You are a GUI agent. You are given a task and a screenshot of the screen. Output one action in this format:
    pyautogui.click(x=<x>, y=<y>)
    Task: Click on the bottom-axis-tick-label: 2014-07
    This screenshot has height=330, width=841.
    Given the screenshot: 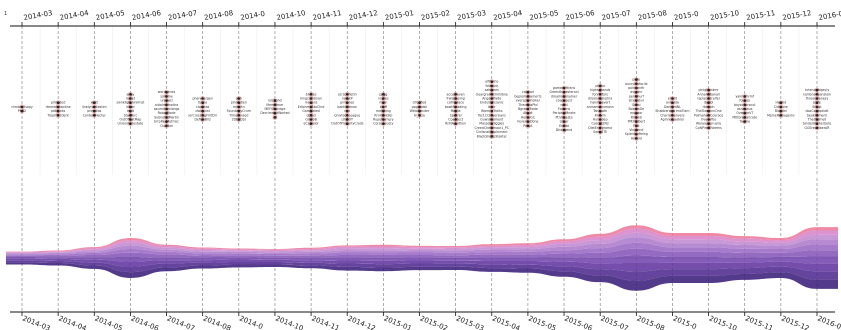 What is the action you would take?
    pyautogui.click(x=181, y=322)
    